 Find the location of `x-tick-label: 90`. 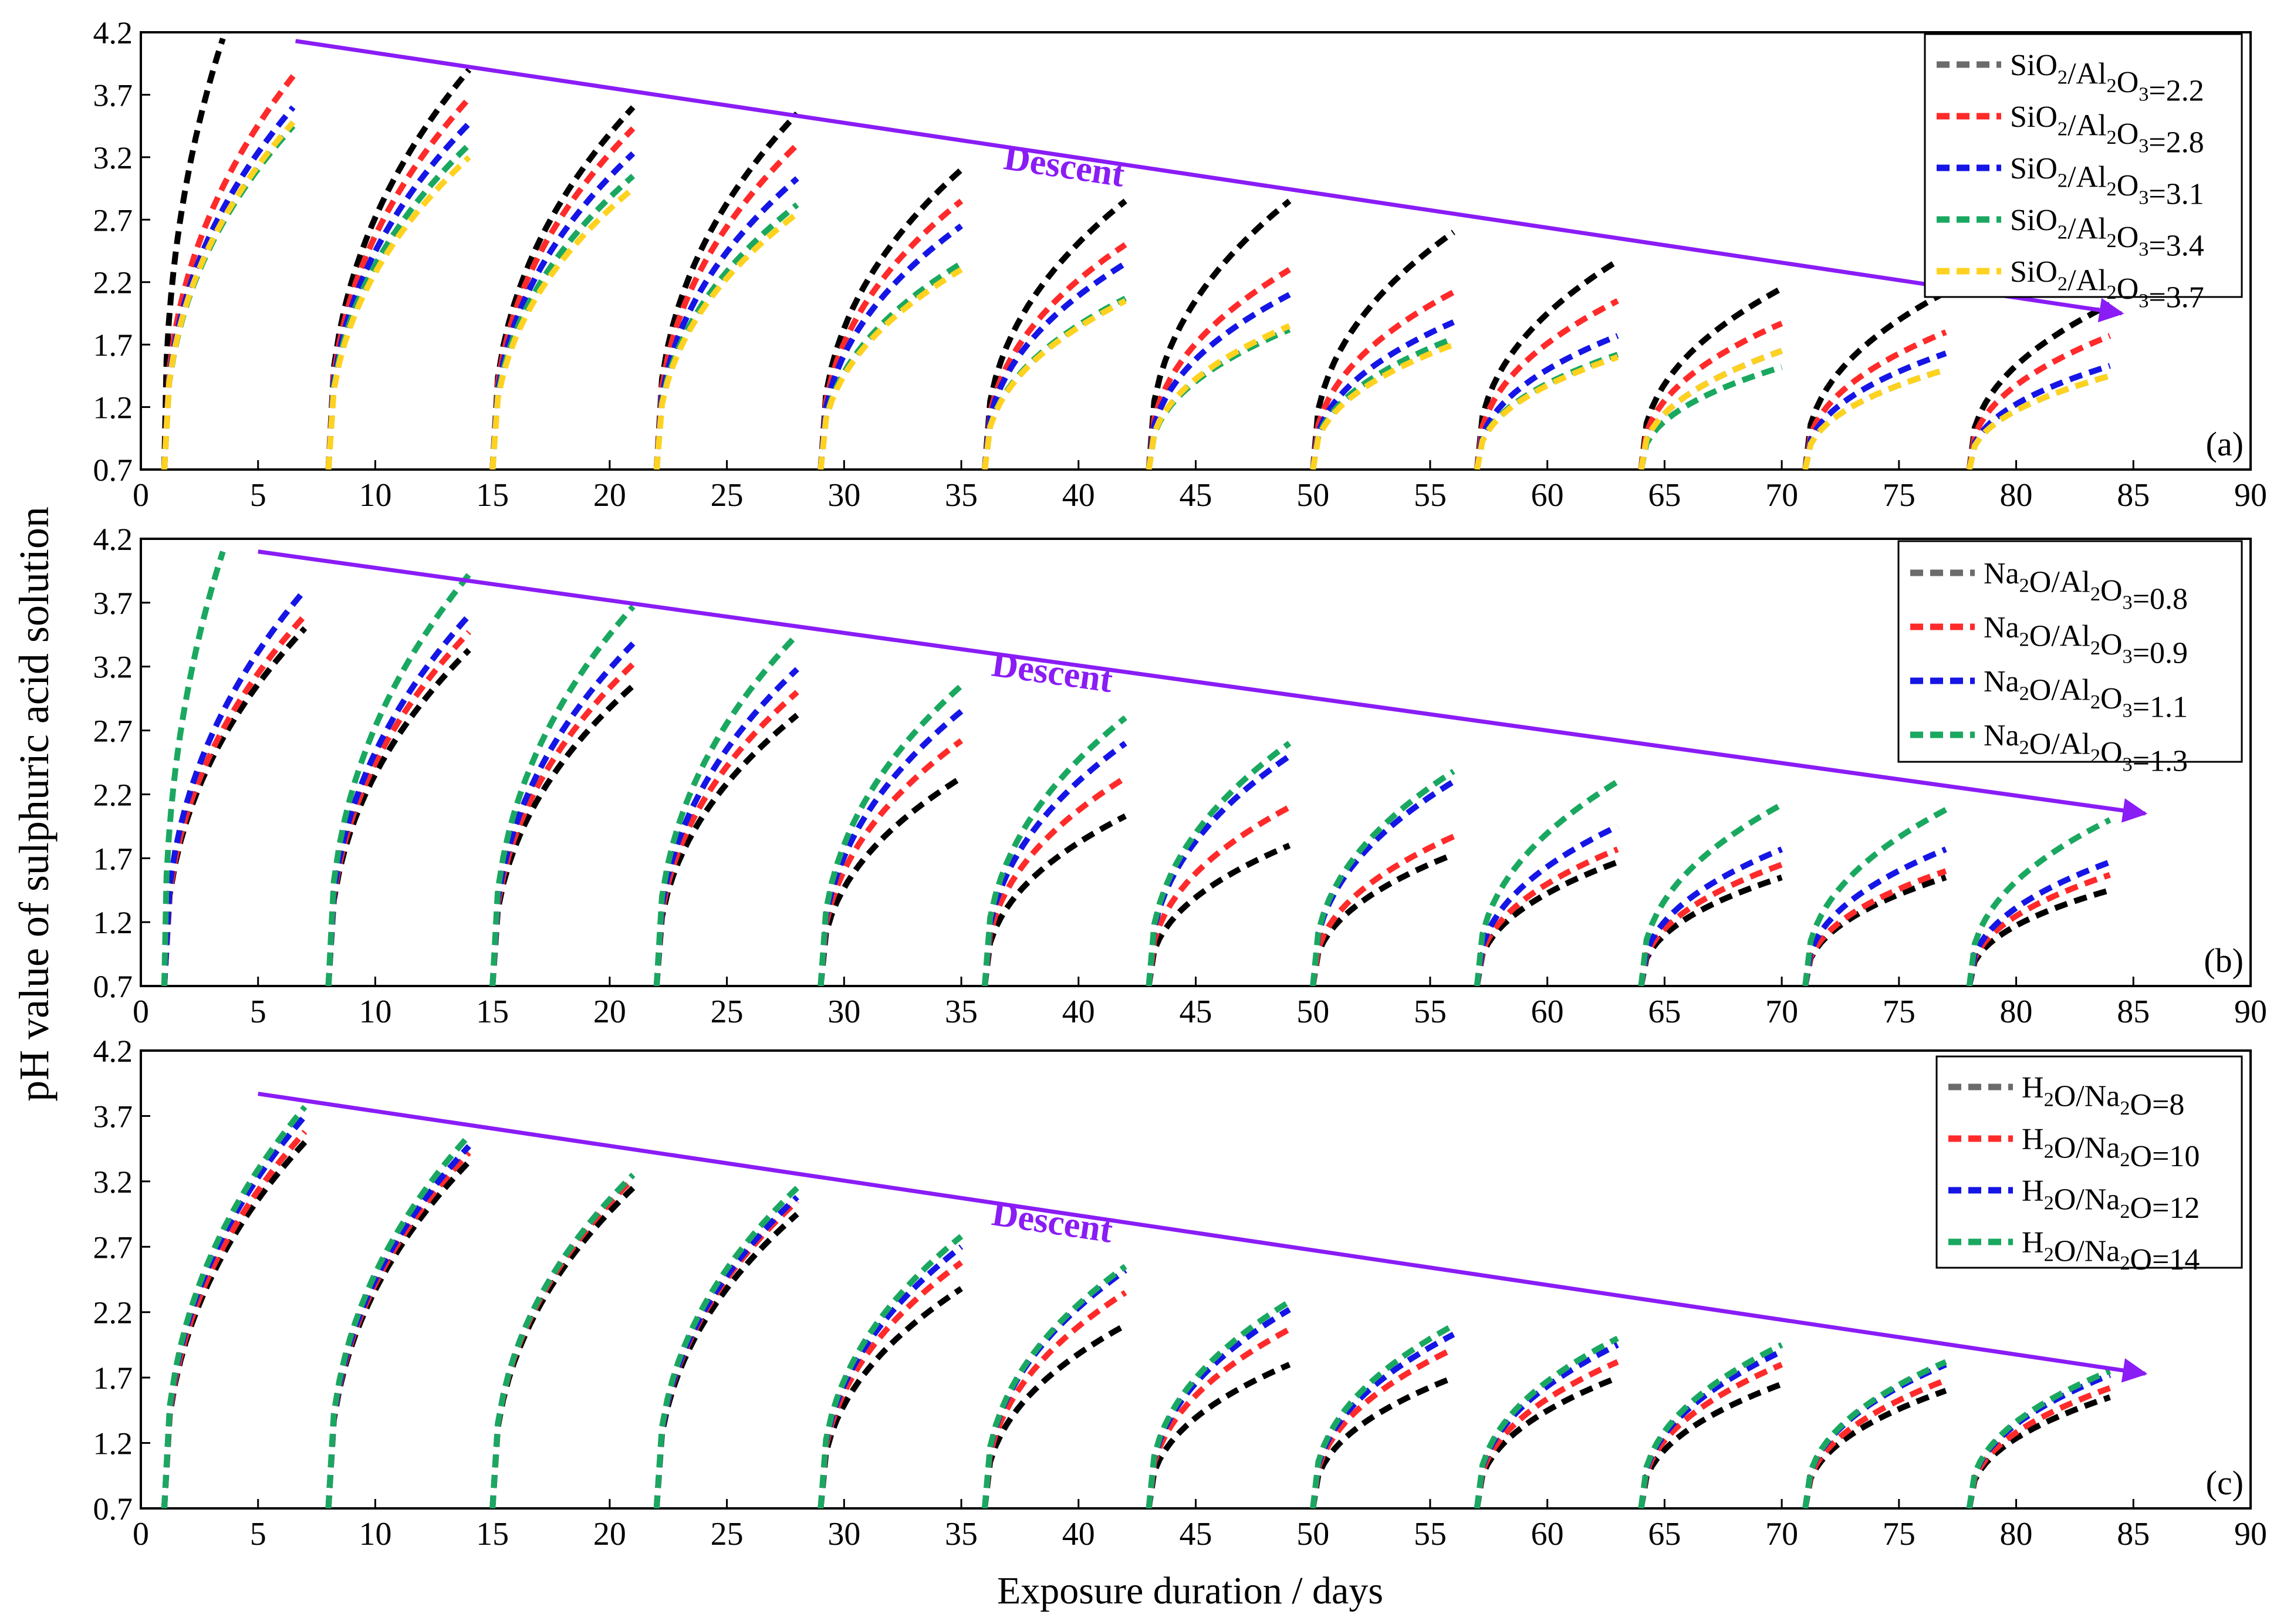

x-tick-label: 90 is located at coordinates (2250, 1012).